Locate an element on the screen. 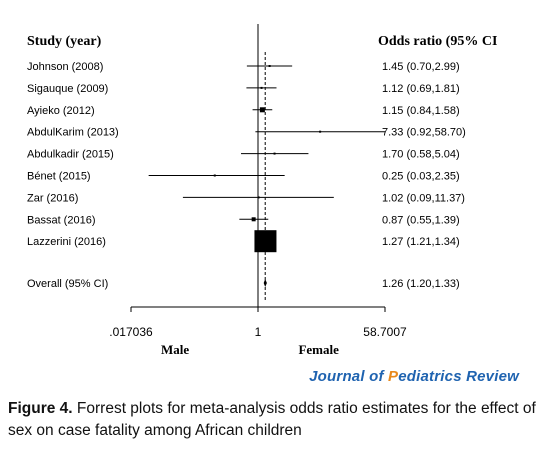 This screenshot has width=541, height=461. study-ci-text: 1.12 (0.69,1.81) is located at coordinates (421, 89).